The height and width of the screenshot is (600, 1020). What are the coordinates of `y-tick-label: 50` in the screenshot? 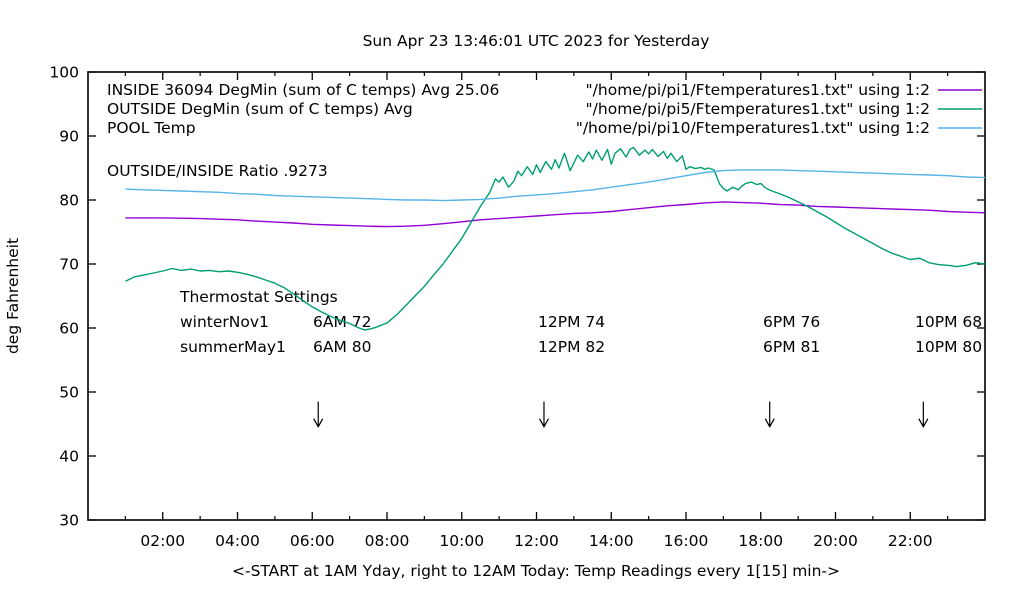 It's located at (69, 393).